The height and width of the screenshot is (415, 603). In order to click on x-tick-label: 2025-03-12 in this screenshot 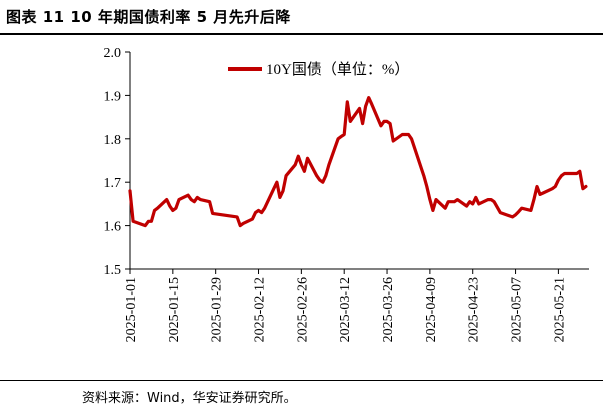, I will do `click(345, 309)`.